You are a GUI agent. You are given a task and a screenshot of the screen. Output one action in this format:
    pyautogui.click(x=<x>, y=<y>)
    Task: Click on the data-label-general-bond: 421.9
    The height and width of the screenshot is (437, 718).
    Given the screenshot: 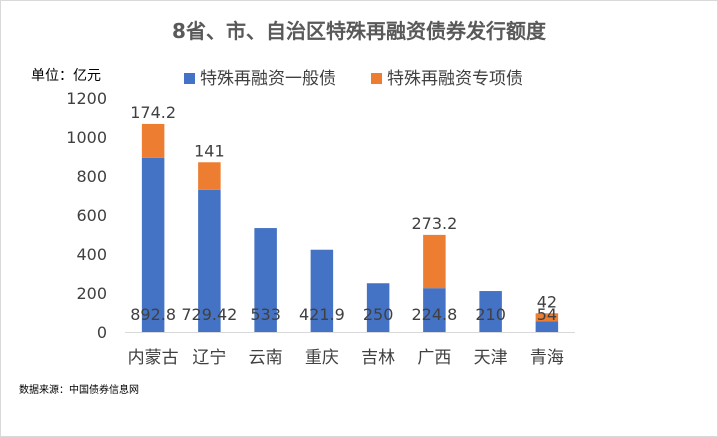 What is the action you would take?
    pyautogui.click(x=322, y=314)
    